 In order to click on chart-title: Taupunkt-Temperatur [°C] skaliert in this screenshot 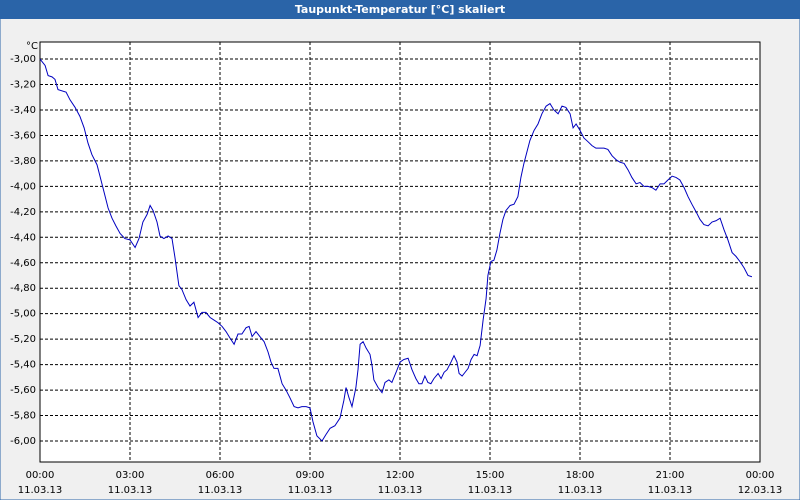, I will do `click(400, 9)`.